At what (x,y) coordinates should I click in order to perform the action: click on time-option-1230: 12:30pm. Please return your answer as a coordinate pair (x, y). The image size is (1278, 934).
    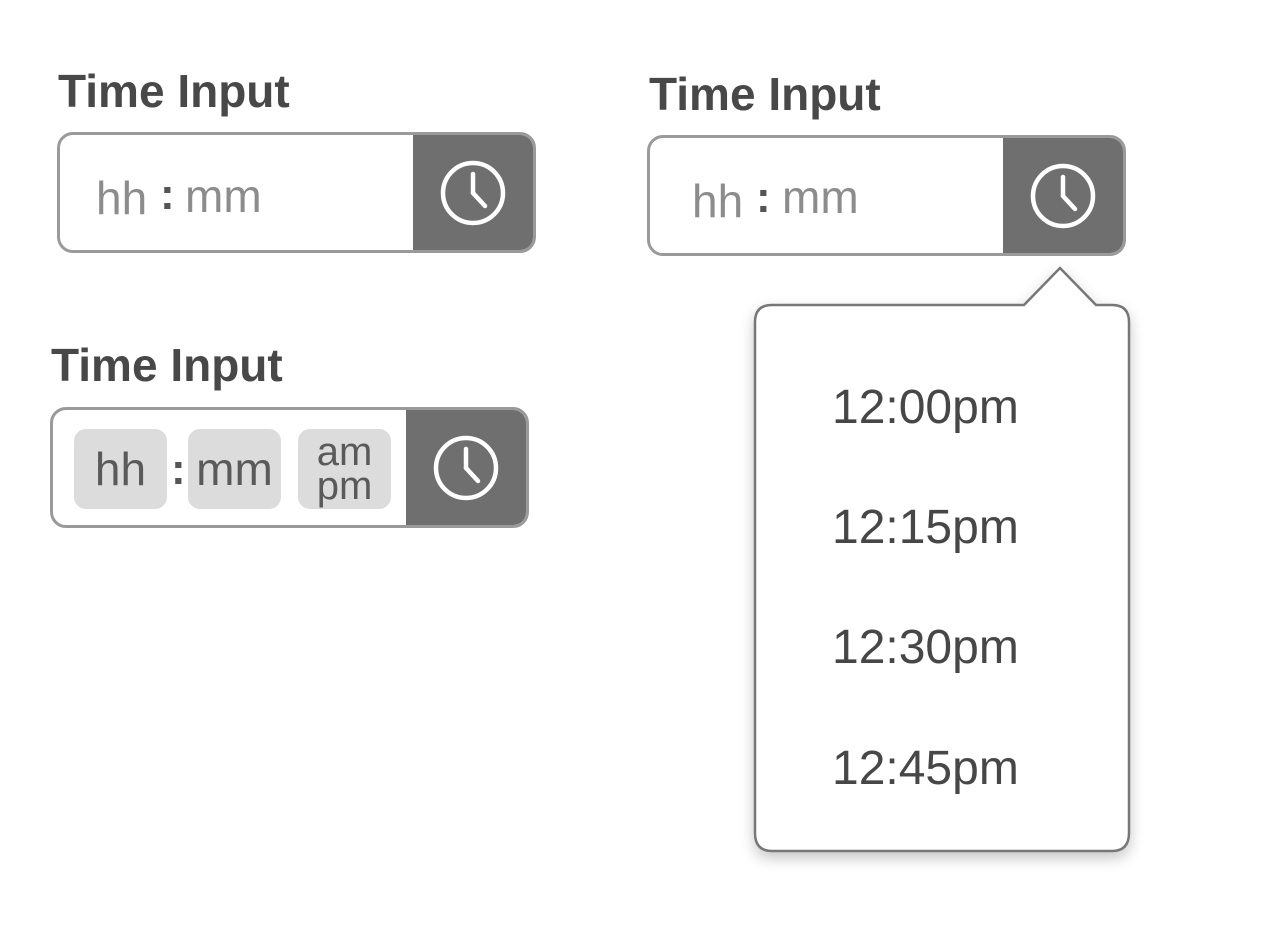
    Looking at the image, I should click on (925, 647).